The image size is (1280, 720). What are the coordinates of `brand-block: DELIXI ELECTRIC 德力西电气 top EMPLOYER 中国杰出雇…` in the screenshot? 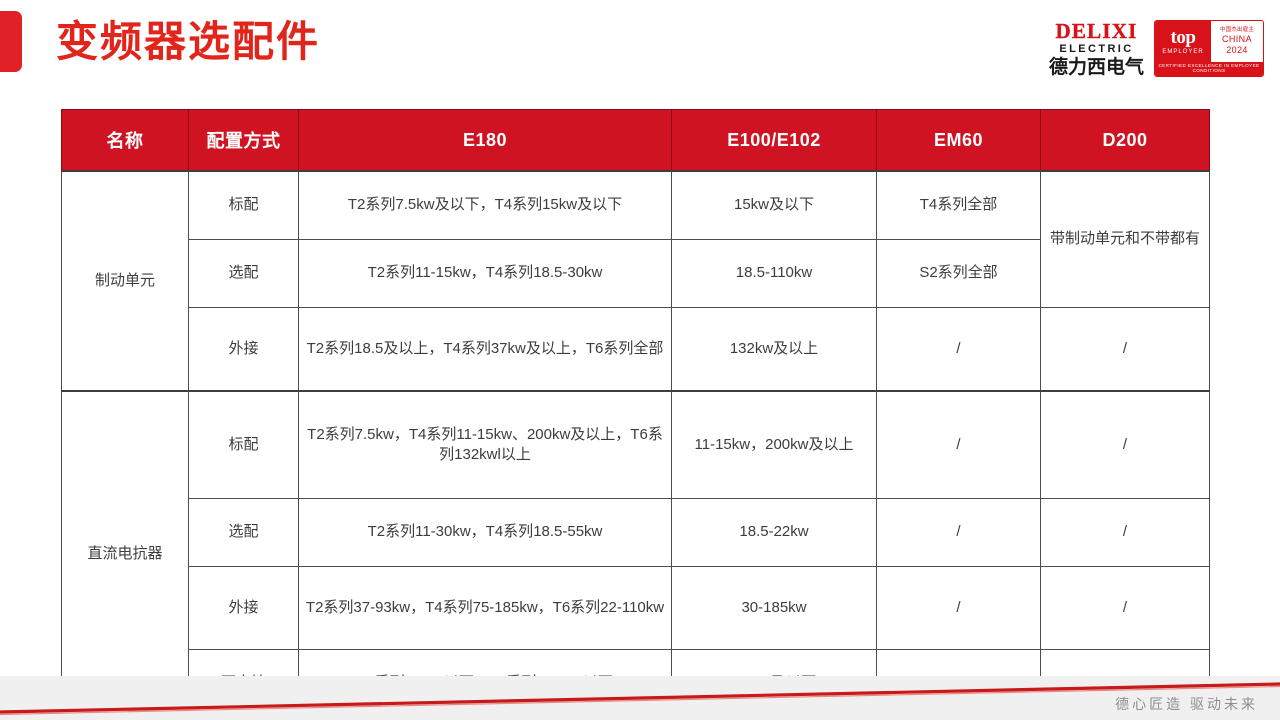 It's located at (1156, 48).